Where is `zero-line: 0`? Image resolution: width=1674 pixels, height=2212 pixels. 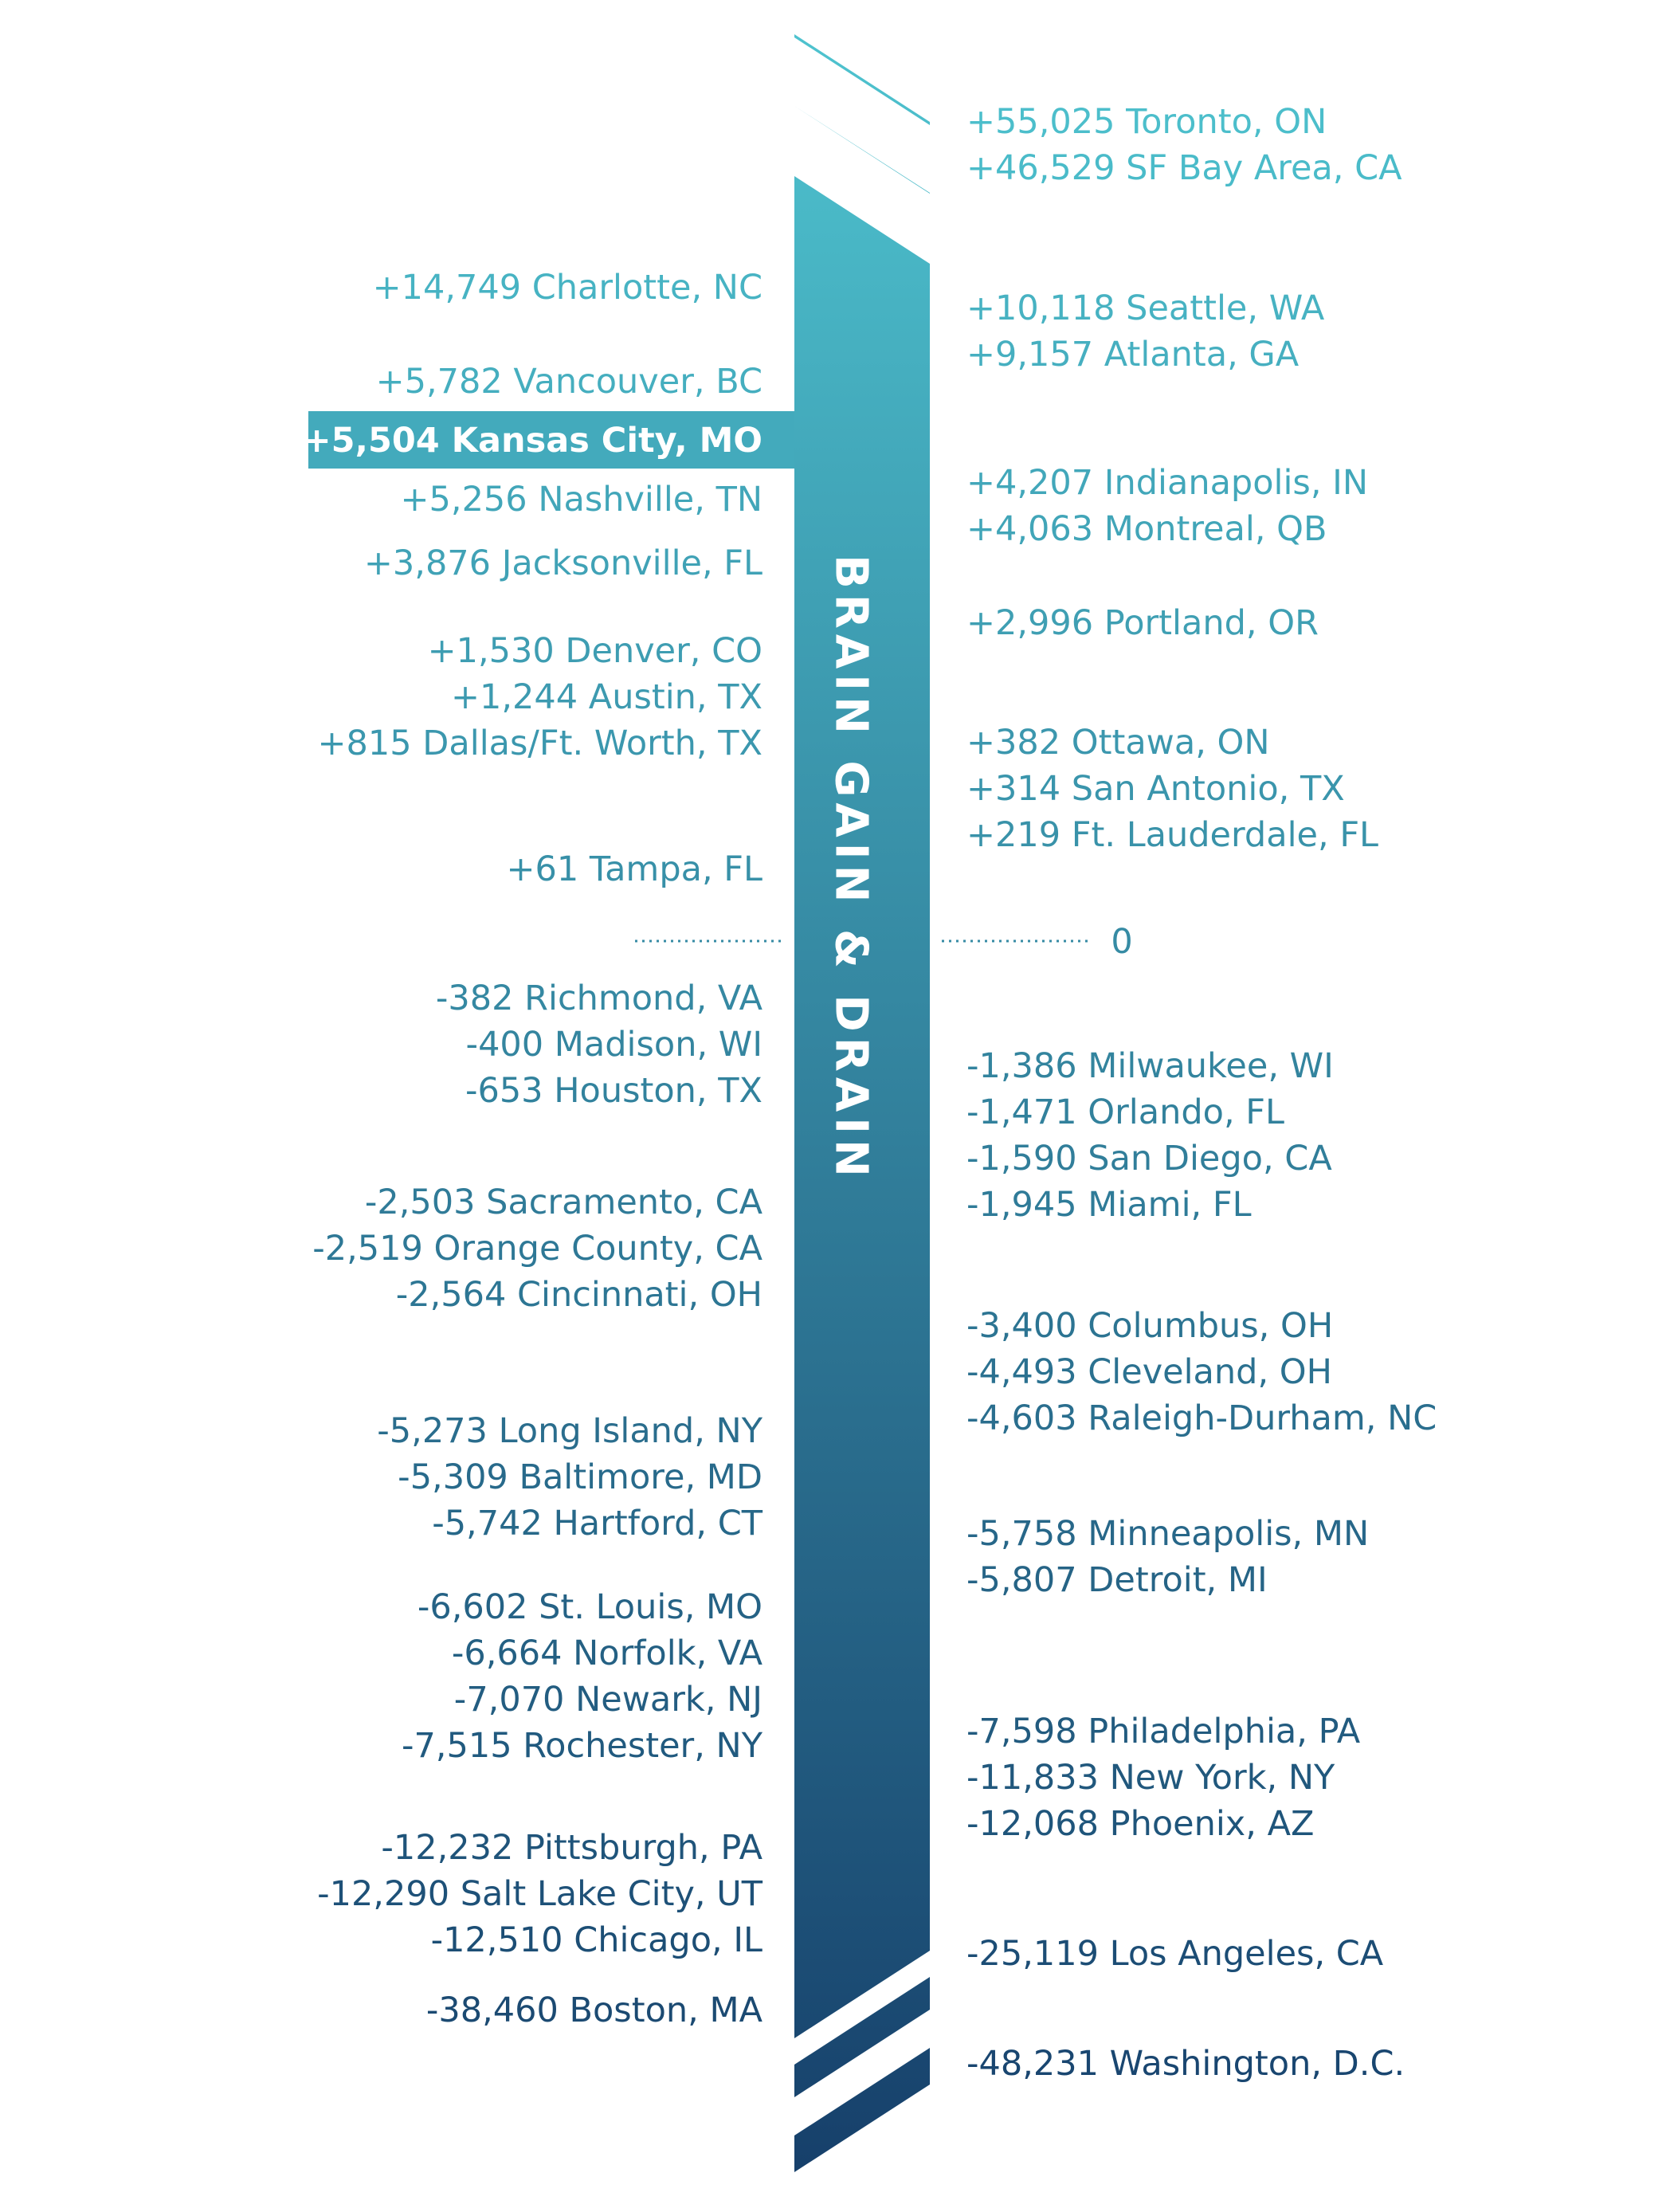
zero-line: 0 is located at coordinates (884, 942).